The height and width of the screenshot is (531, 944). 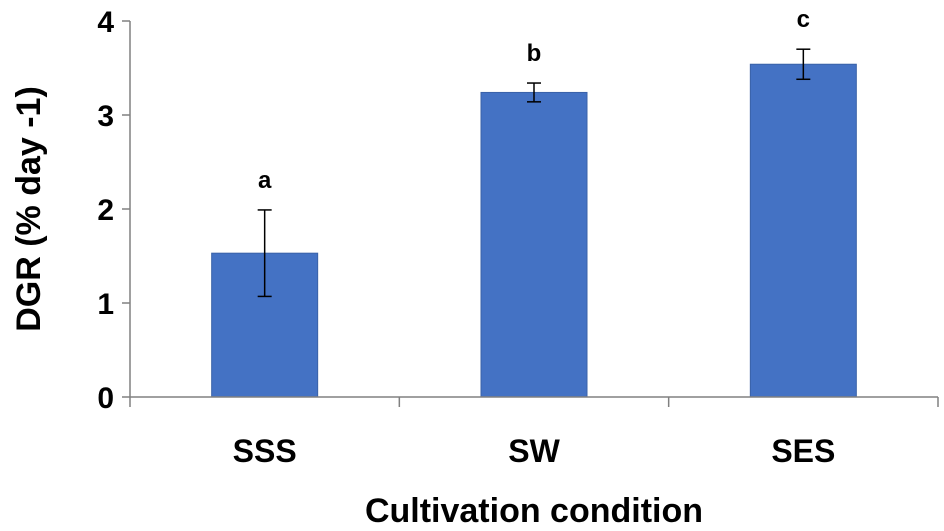 What do you see at coordinates (105, 210) in the screenshot?
I see `y-tick-label-2: 2` at bounding box center [105, 210].